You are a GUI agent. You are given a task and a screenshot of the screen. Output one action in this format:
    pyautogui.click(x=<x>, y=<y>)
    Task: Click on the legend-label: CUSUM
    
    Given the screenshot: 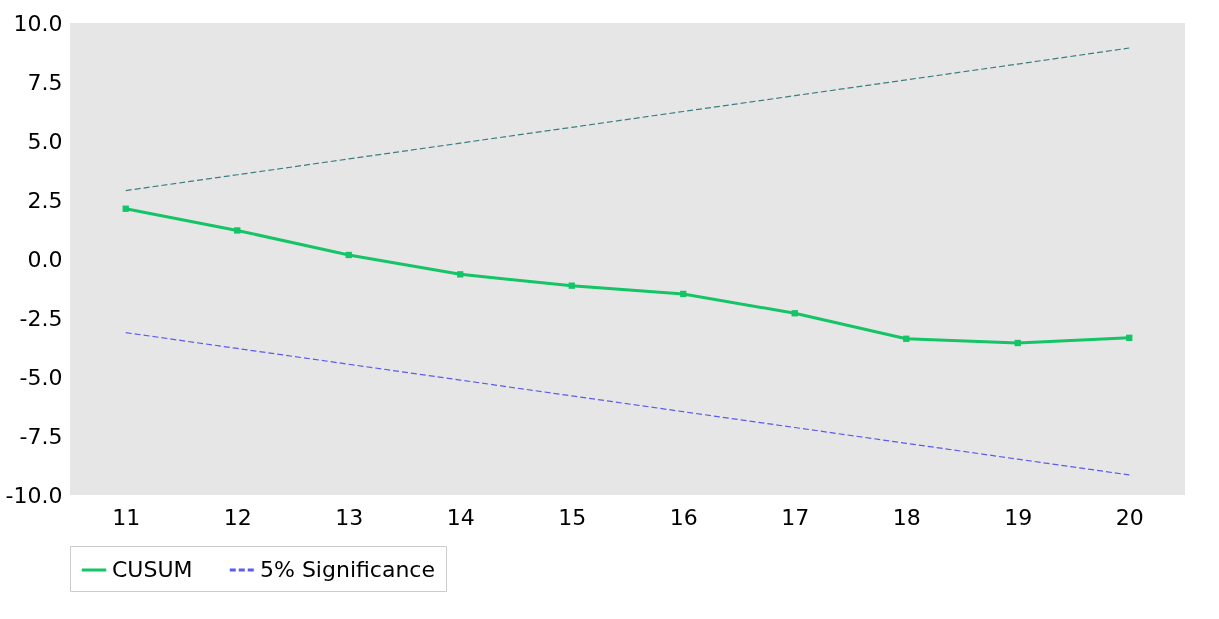 What is the action you would take?
    pyautogui.click(x=152, y=569)
    